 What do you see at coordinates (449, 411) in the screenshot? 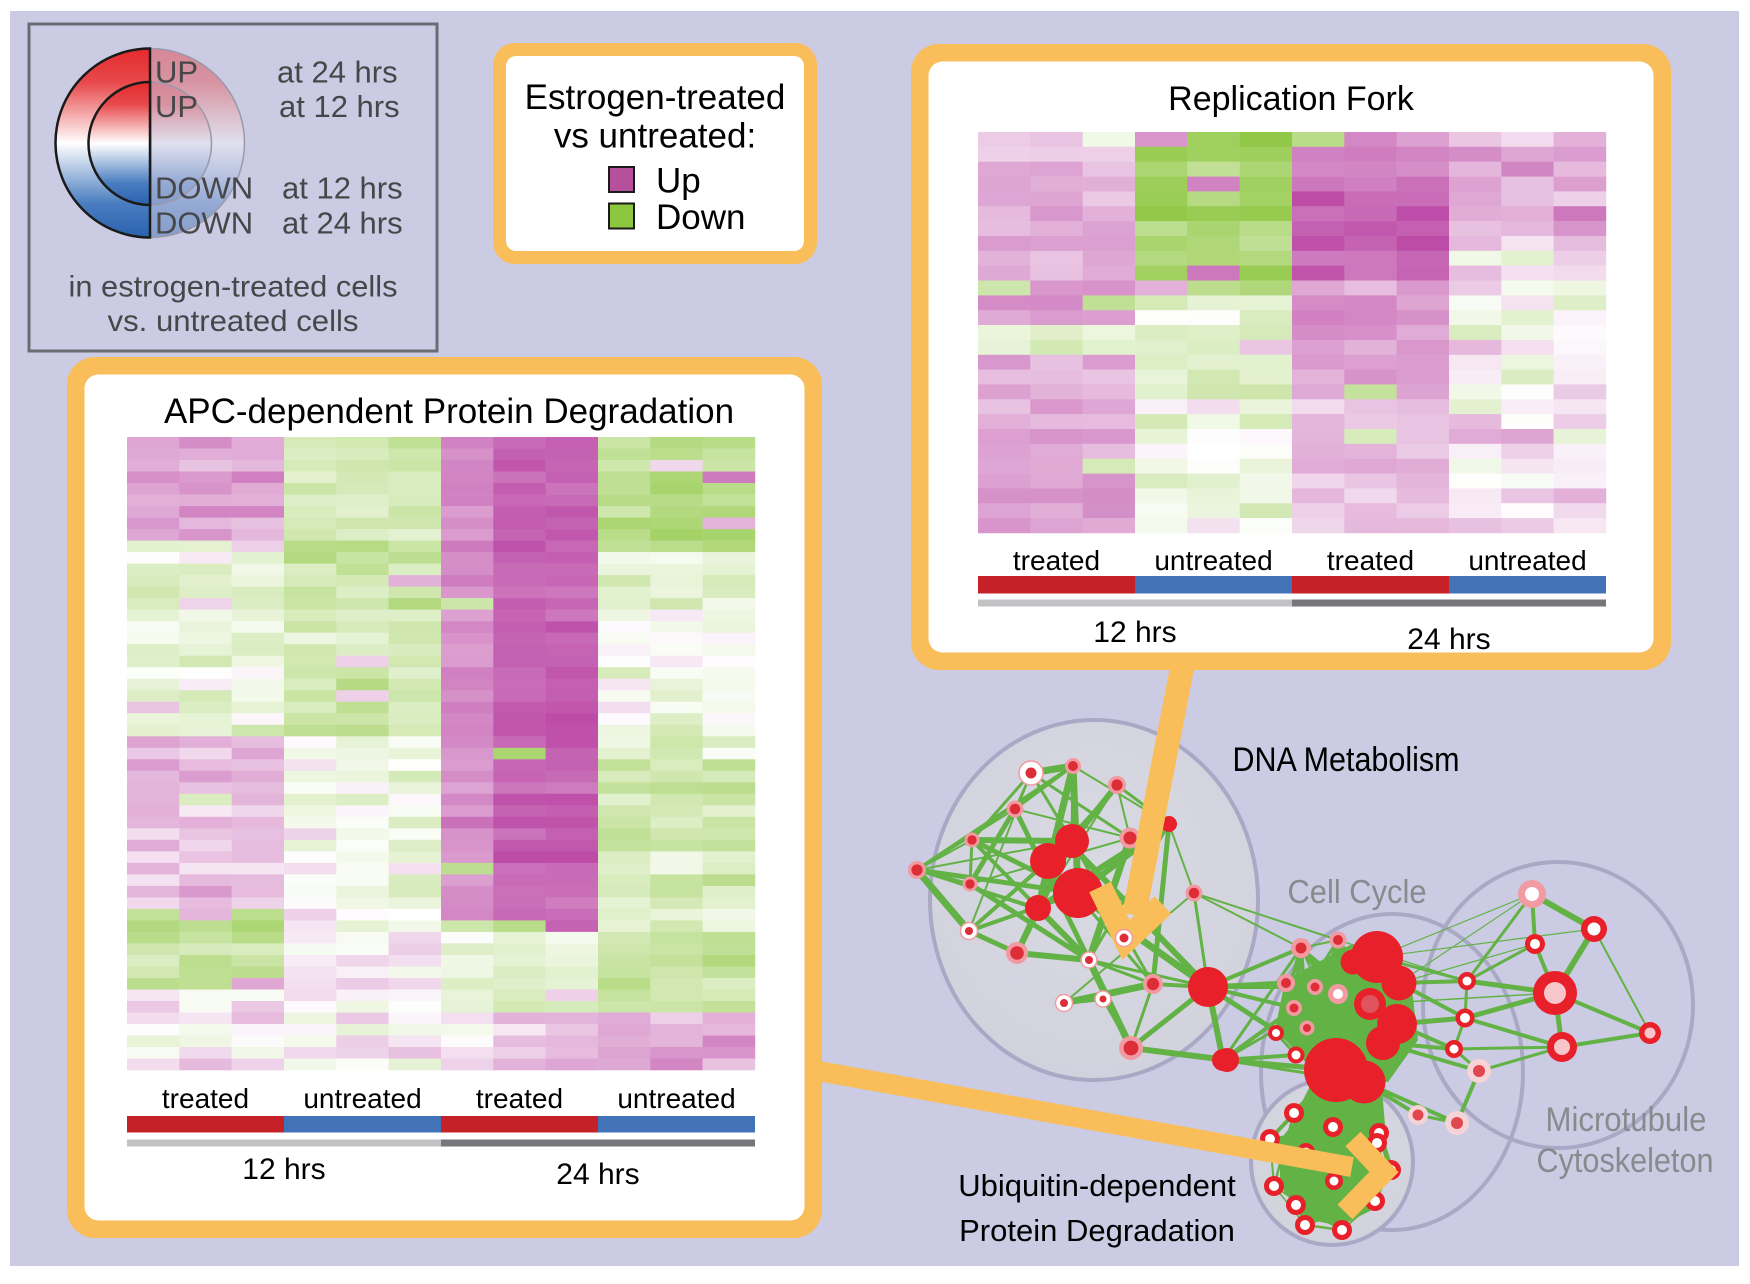
I see `svg-text:APC-dependent Protein Degradat: APC-dependent Protein Degradation` at bounding box center [449, 411].